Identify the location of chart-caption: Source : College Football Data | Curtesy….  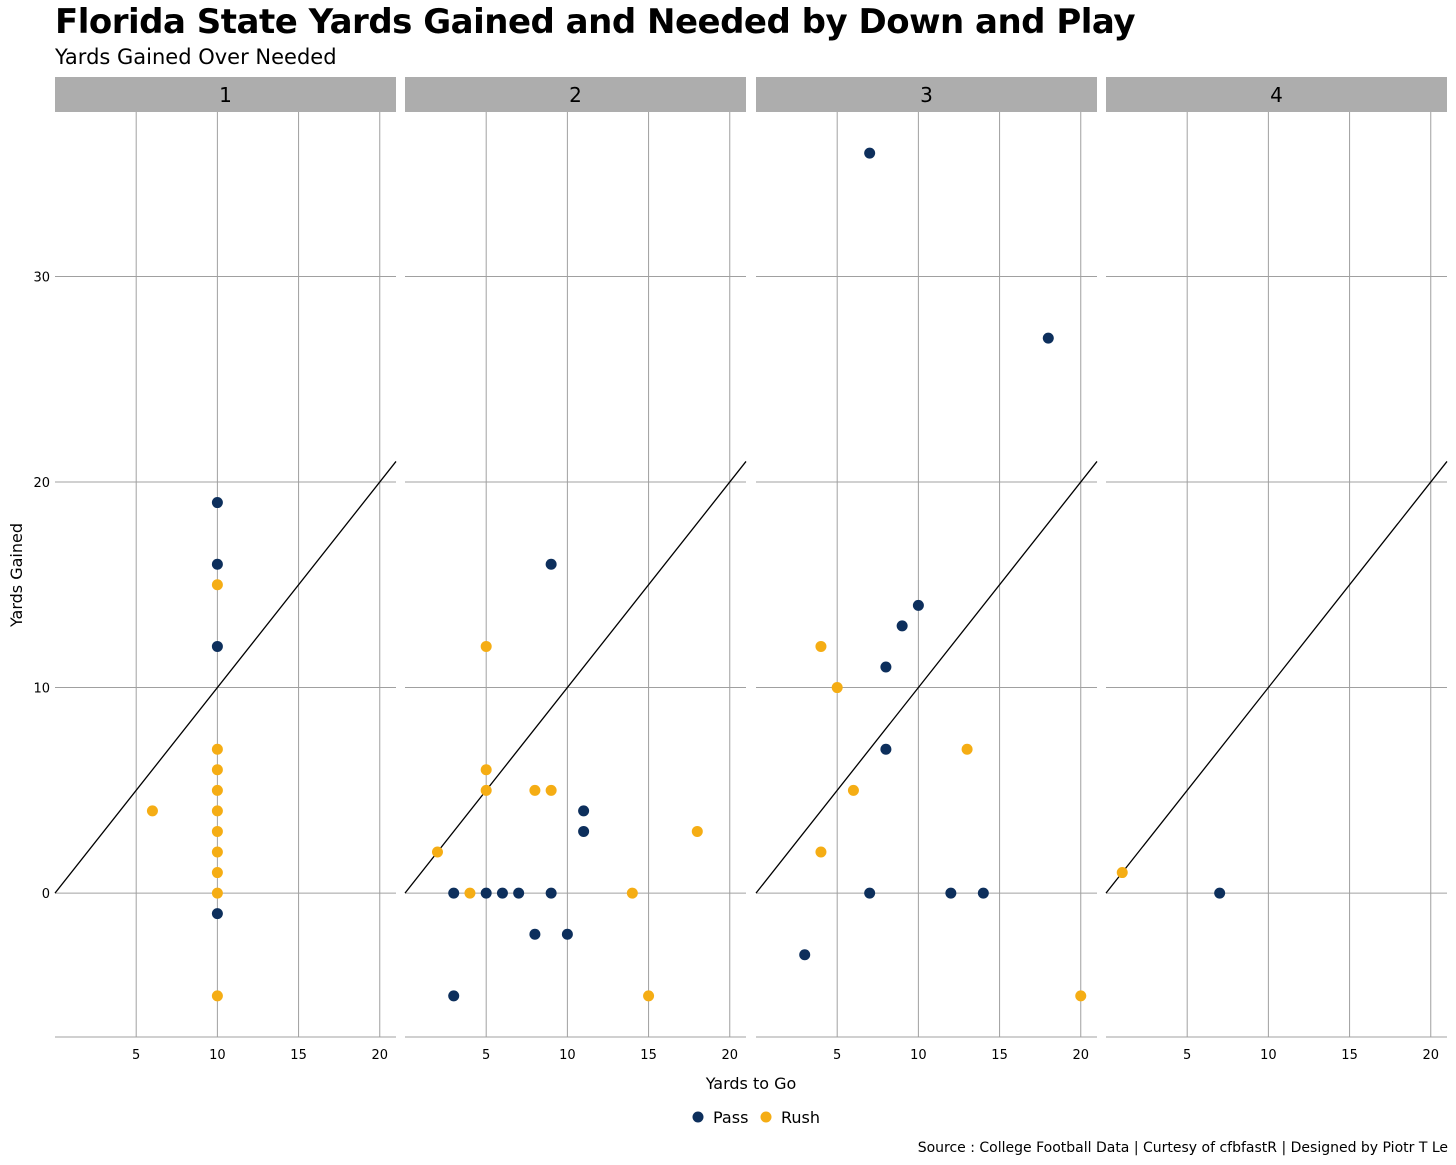
(1182, 1148).